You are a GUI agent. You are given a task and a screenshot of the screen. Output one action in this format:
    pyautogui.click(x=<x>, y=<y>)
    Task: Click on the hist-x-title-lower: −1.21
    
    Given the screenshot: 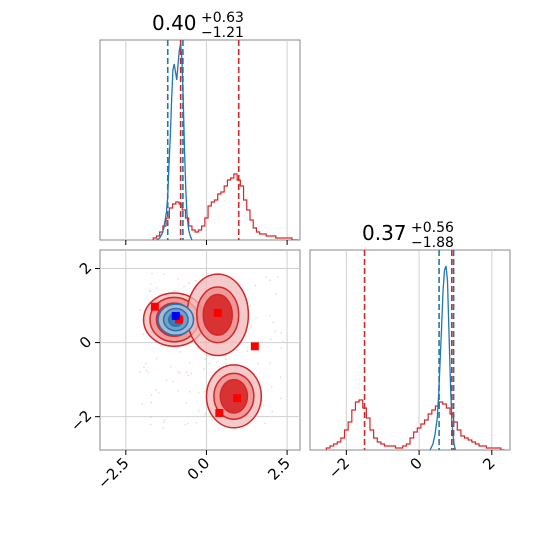 What is the action you would take?
    pyautogui.click(x=222, y=33)
    